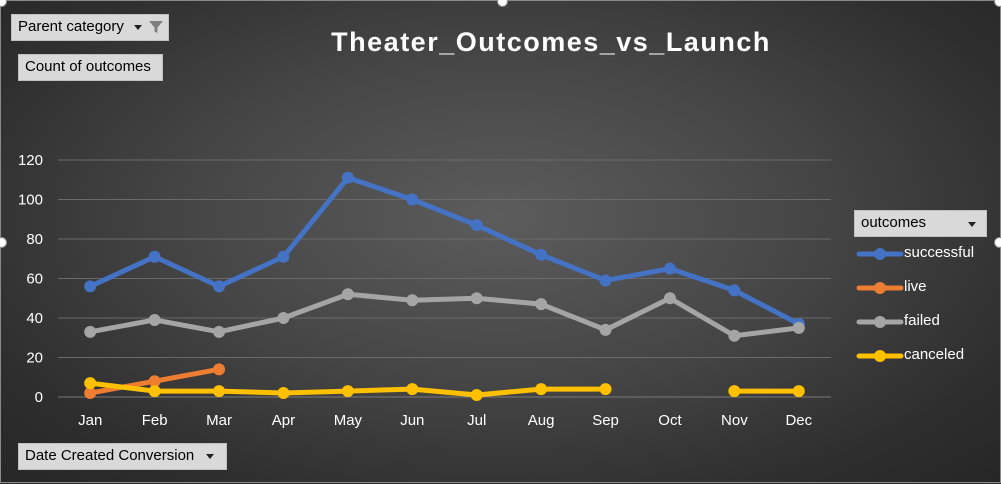  I want to click on point-canceled-may, so click(347, 391).